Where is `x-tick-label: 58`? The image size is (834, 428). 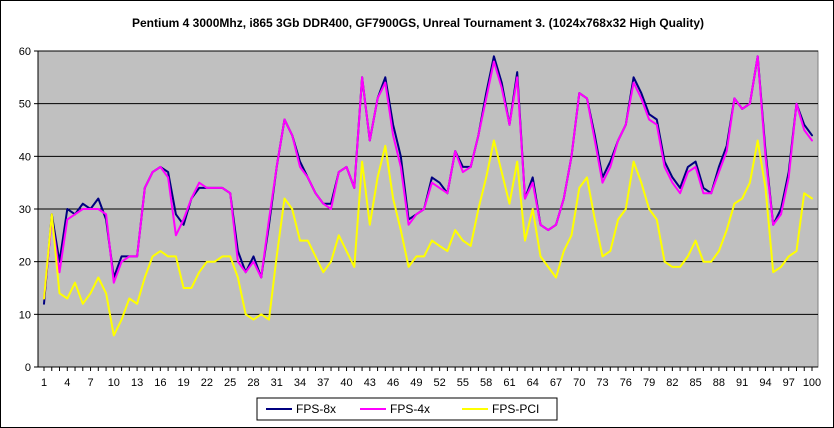
x-tick-label: 58 is located at coordinates (486, 383).